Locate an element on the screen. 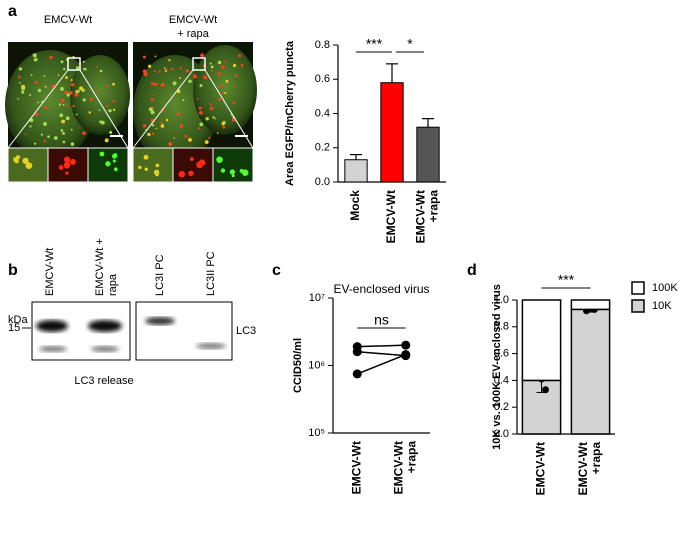  marker-label: 15 is located at coordinates (14, 328).